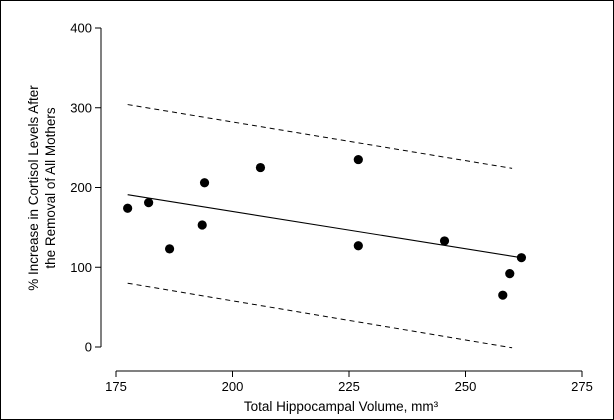 The width and height of the screenshot is (614, 420). I want to click on y-tick-label: 0, so click(88, 347).